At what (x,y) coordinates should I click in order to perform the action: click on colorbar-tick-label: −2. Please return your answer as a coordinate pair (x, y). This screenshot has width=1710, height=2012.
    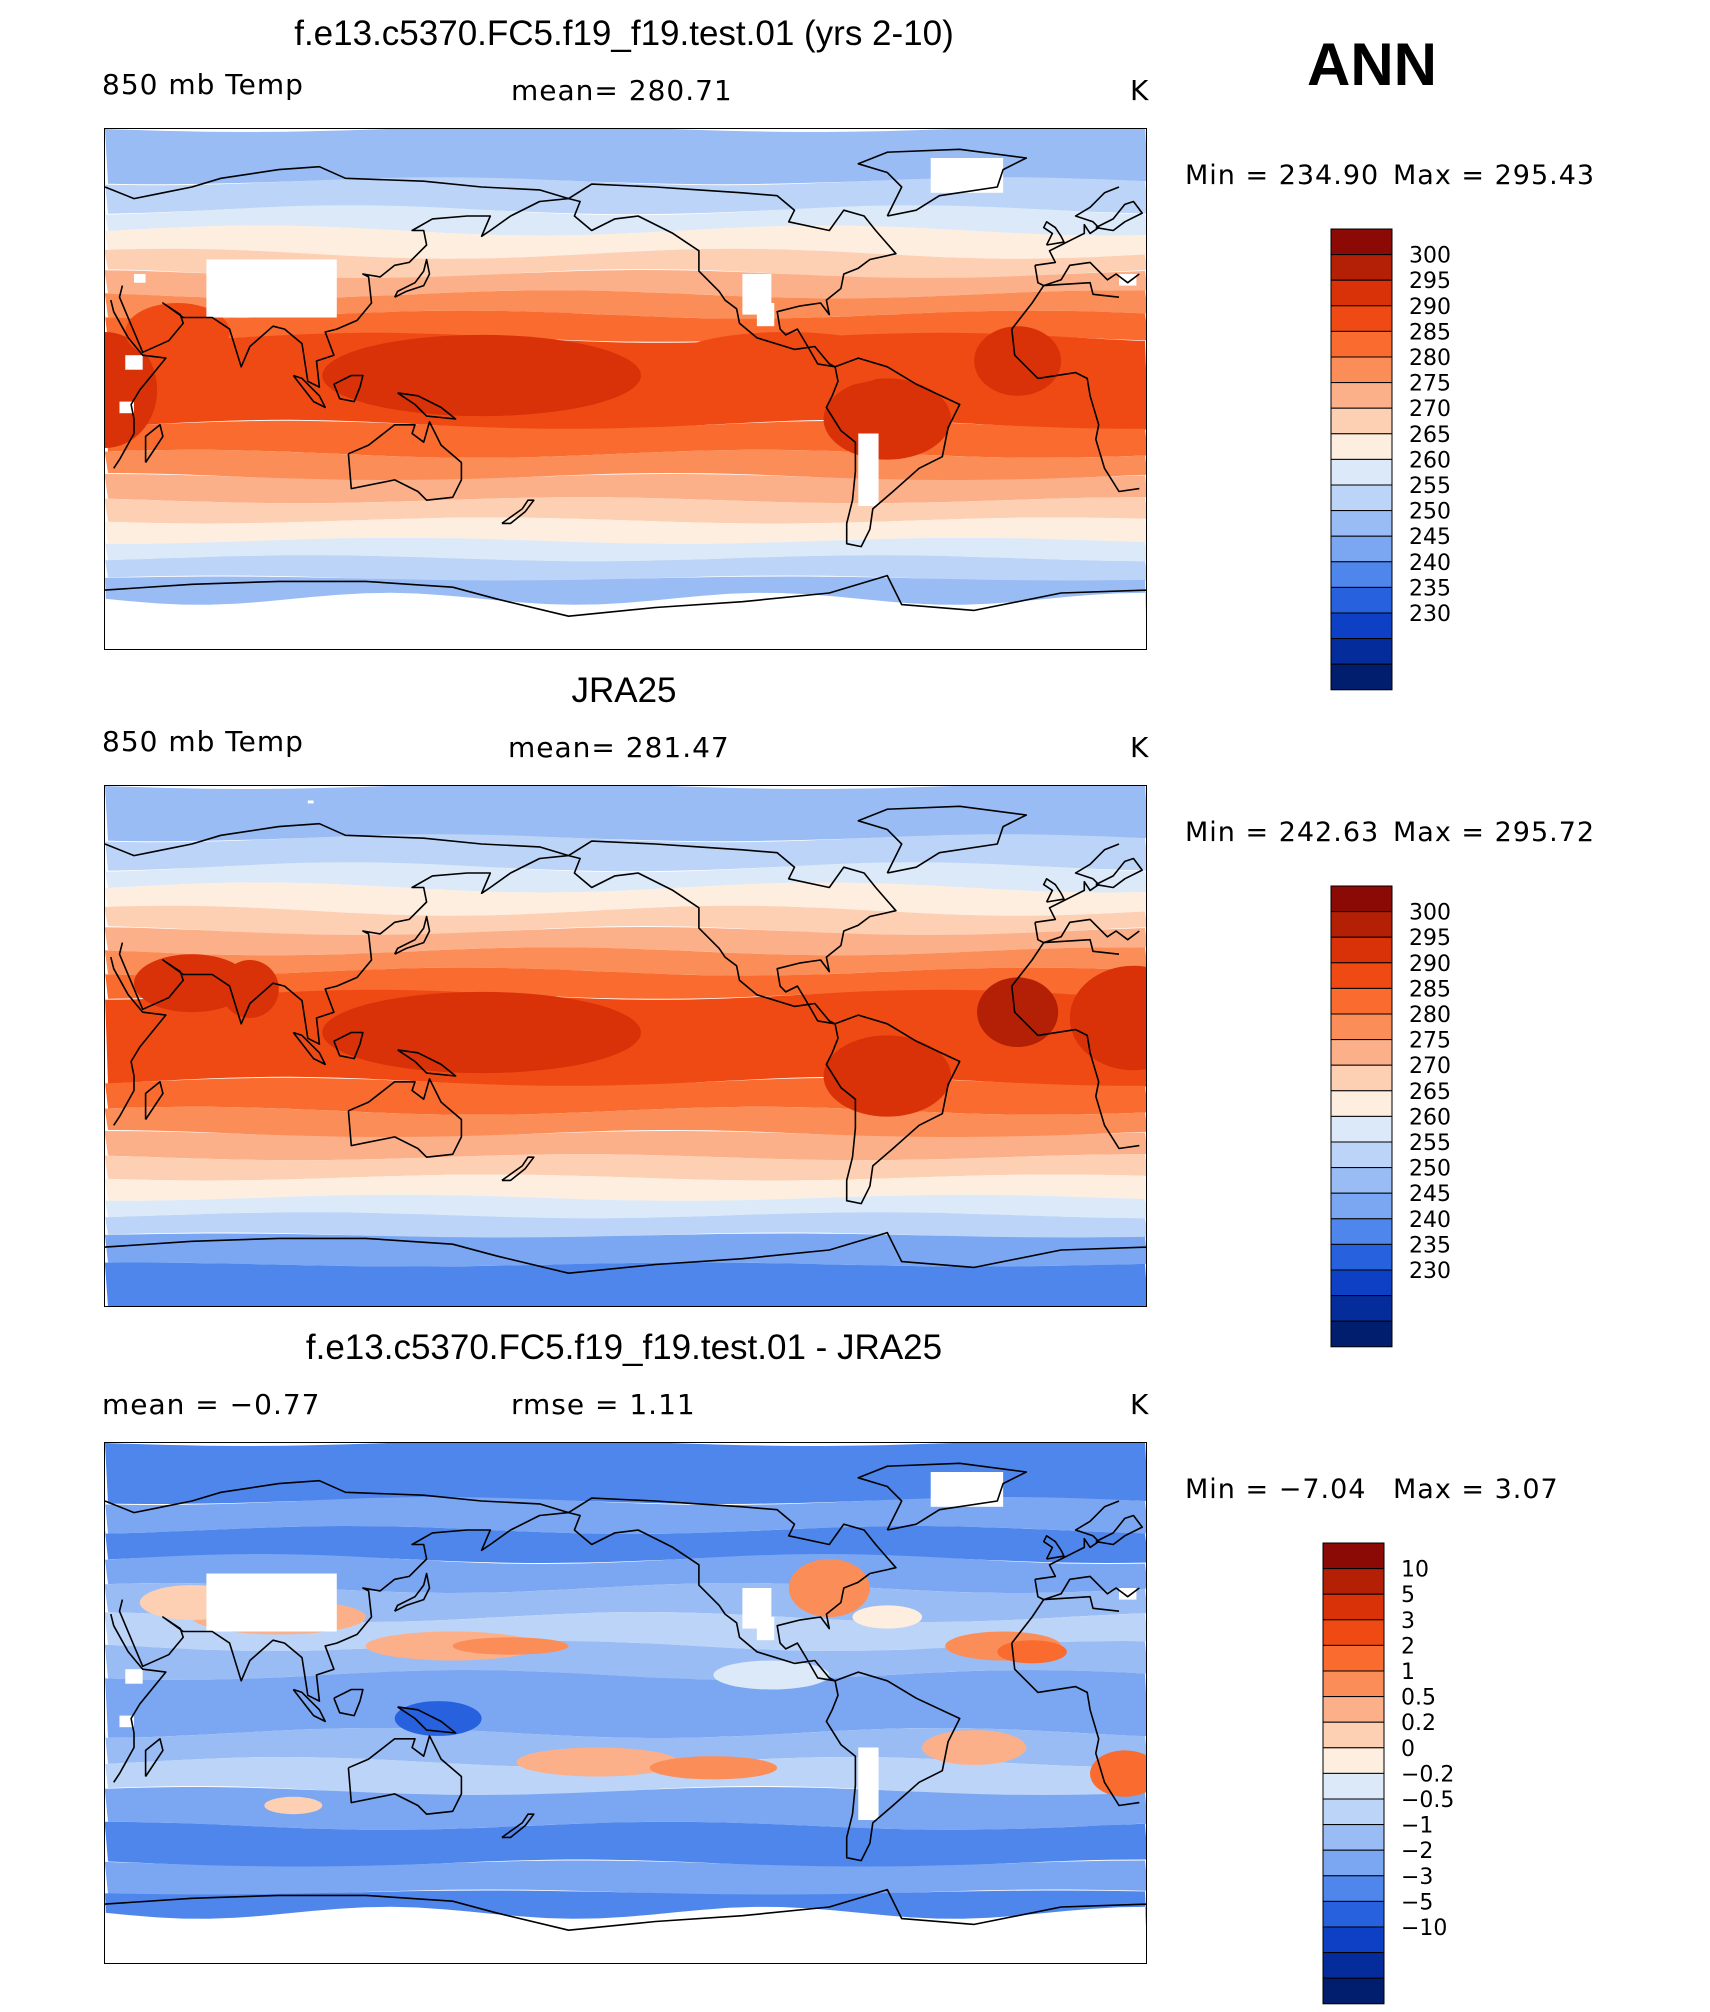
    Looking at the image, I should click on (1417, 1851).